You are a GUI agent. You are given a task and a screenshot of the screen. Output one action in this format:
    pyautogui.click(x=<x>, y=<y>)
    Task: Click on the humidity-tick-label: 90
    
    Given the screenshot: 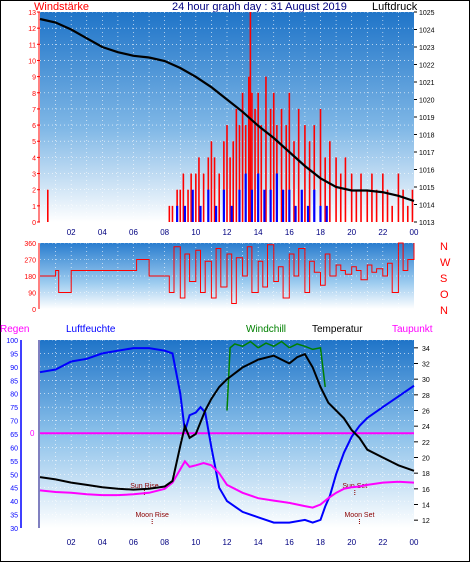 What is the action you would take?
    pyautogui.click(x=14, y=368)
    